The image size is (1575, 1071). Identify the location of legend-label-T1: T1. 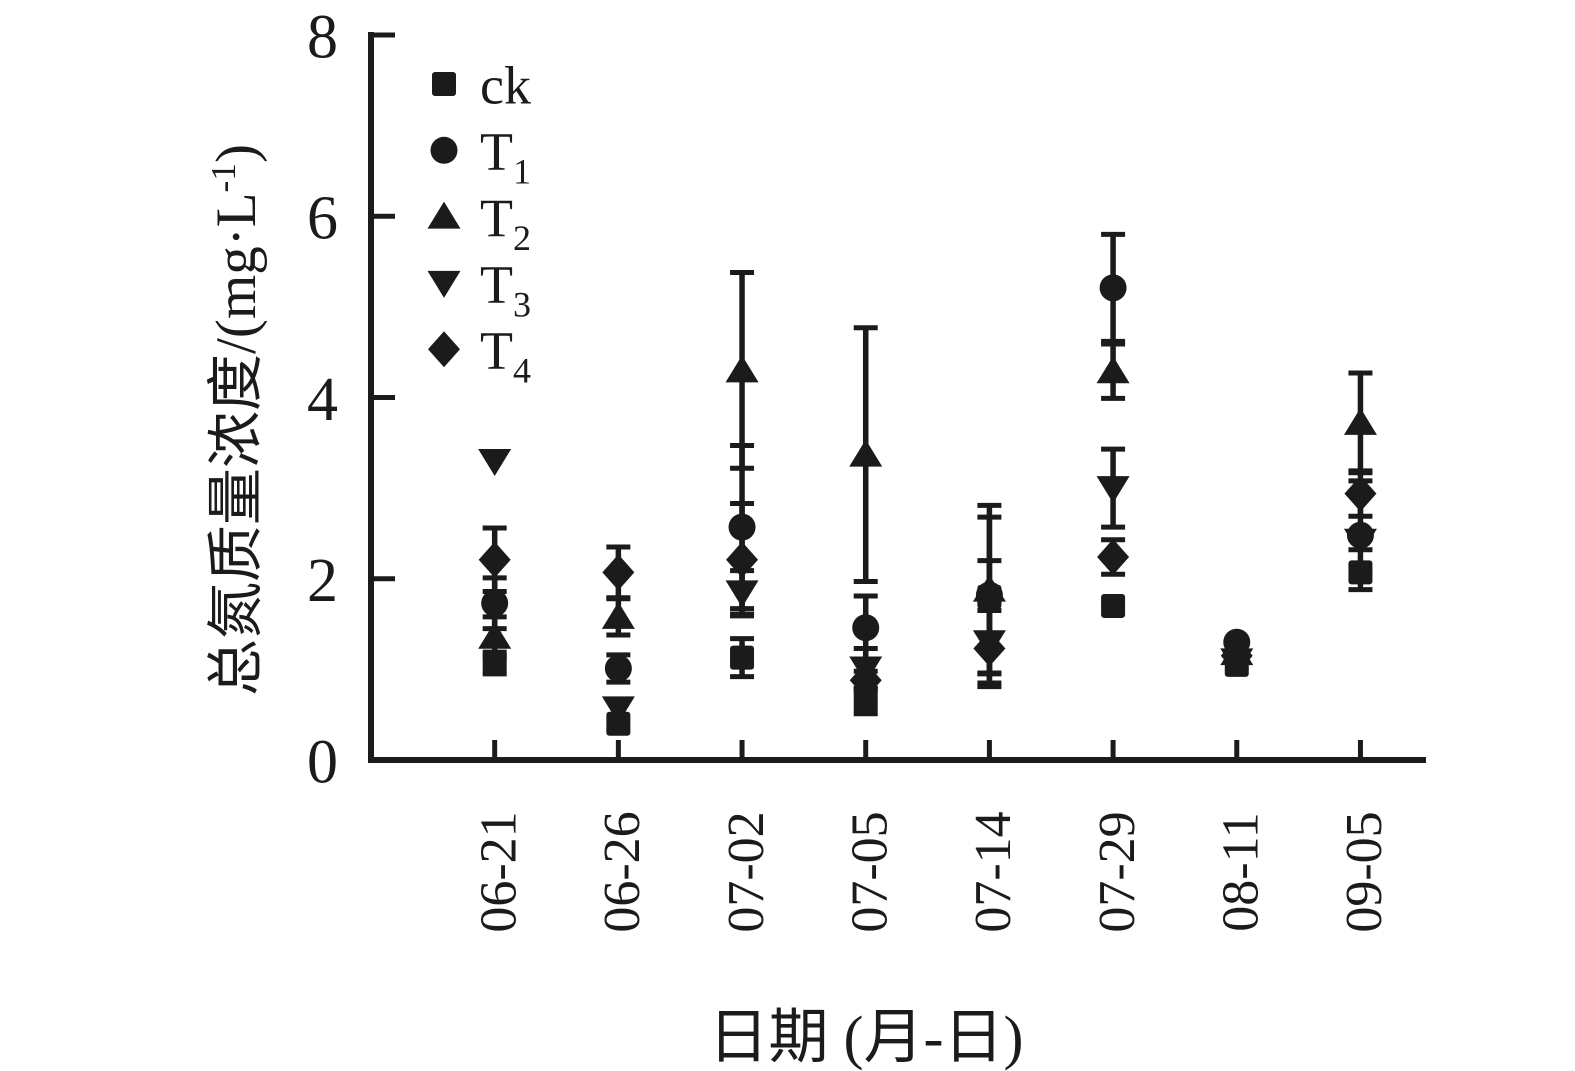
(505, 157).